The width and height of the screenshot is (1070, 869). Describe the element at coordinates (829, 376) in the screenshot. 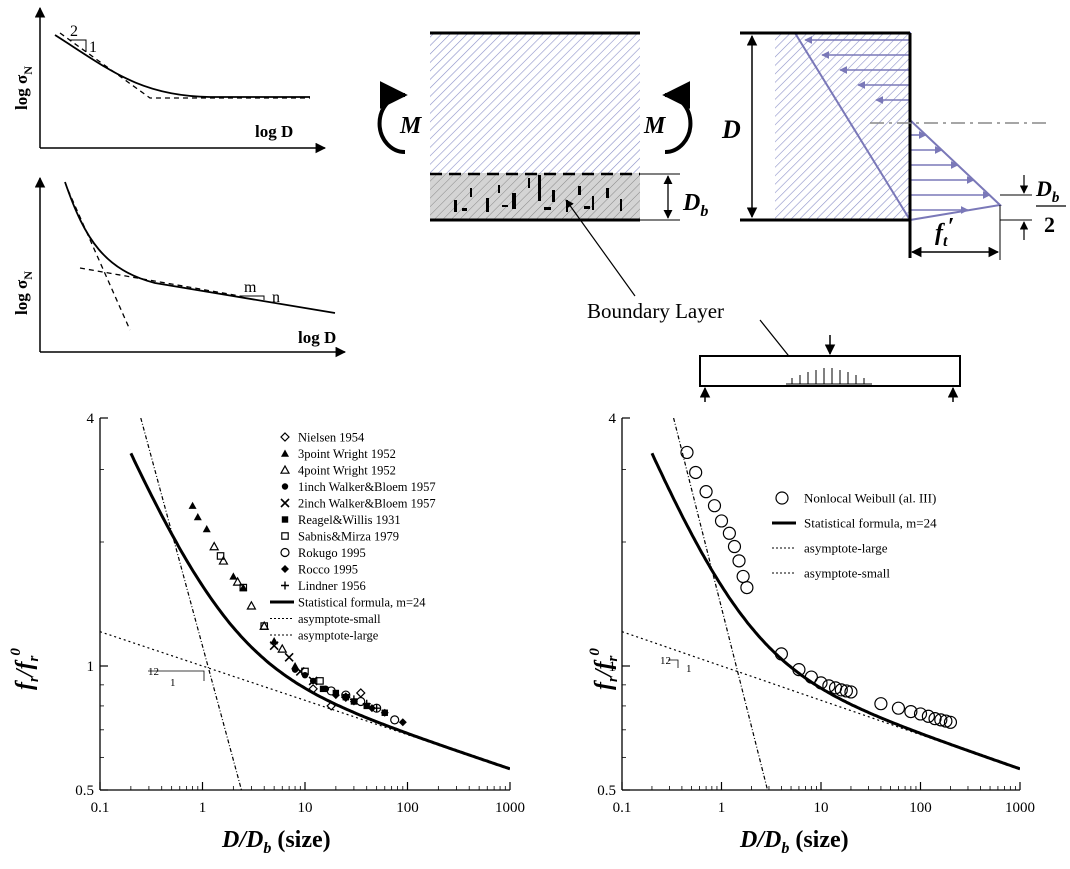

I see `beam-crack-ticks` at that location.